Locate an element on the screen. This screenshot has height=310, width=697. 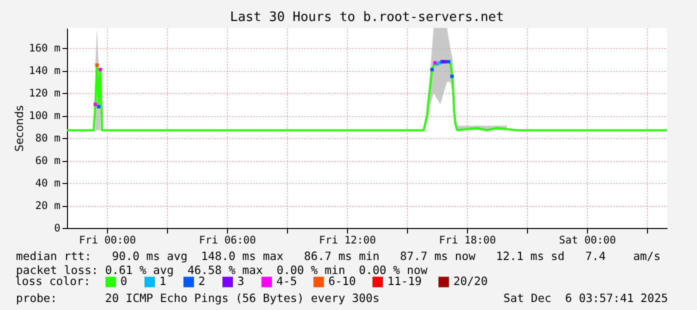
y-axis-title: Seconds is located at coordinates (19, 128).